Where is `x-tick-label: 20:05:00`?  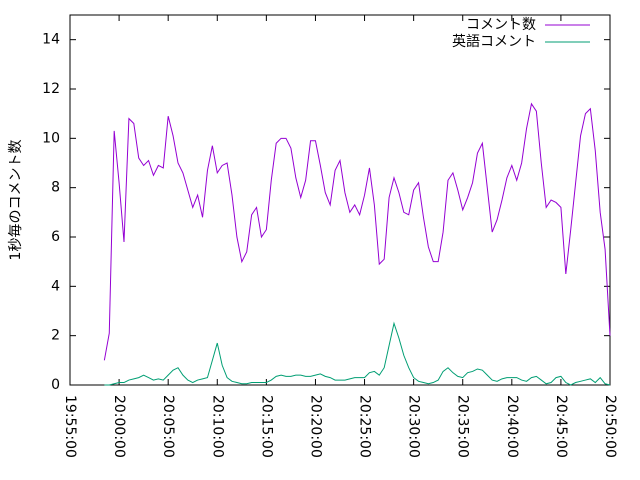 x-tick-label: 20:05:00 is located at coordinates (168, 426).